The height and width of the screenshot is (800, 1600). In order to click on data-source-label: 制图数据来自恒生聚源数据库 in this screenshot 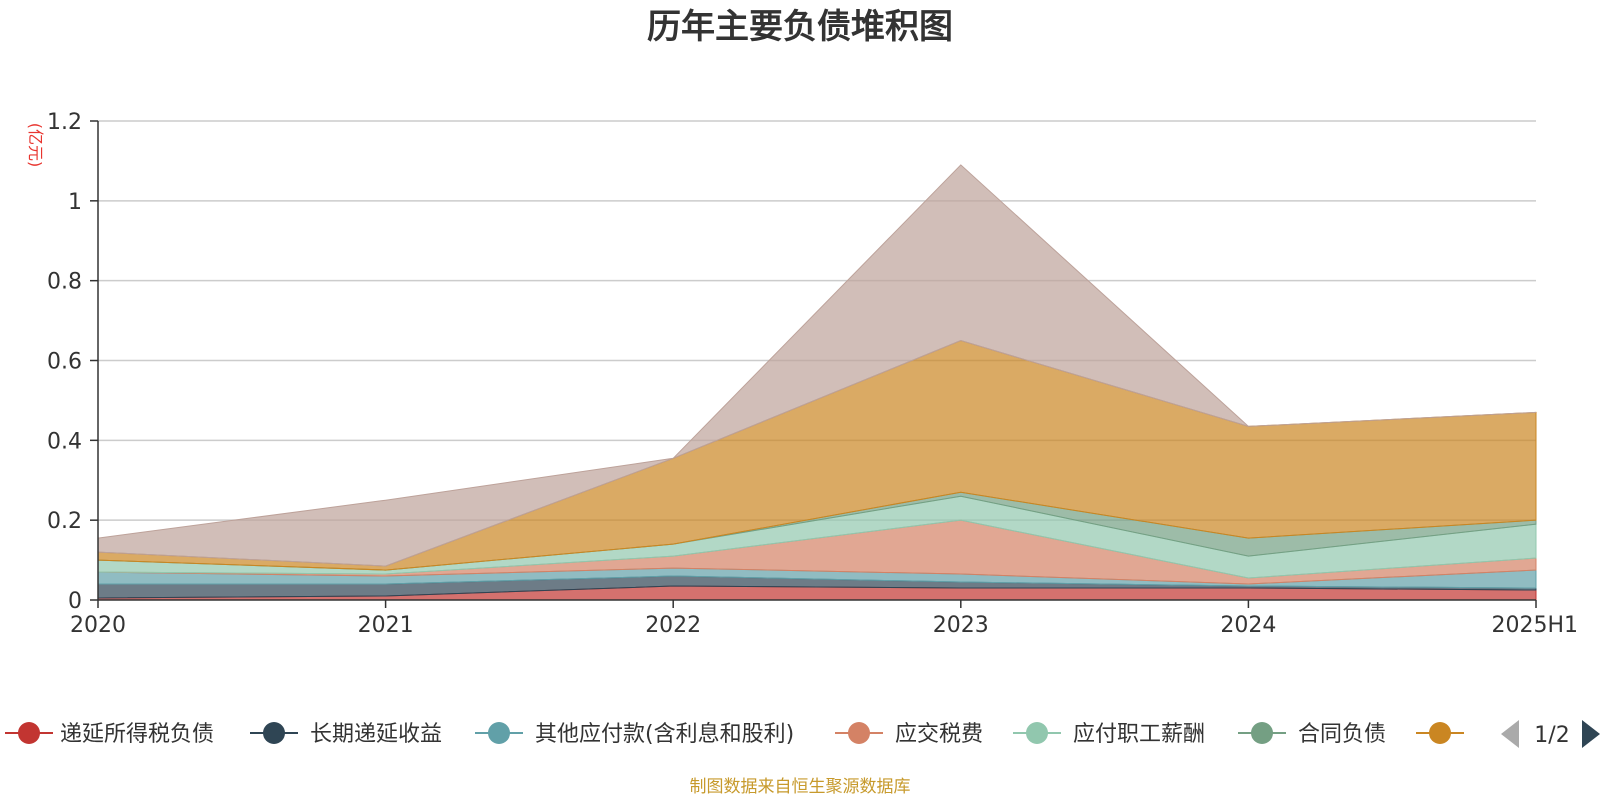, I will do `click(800, 787)`.